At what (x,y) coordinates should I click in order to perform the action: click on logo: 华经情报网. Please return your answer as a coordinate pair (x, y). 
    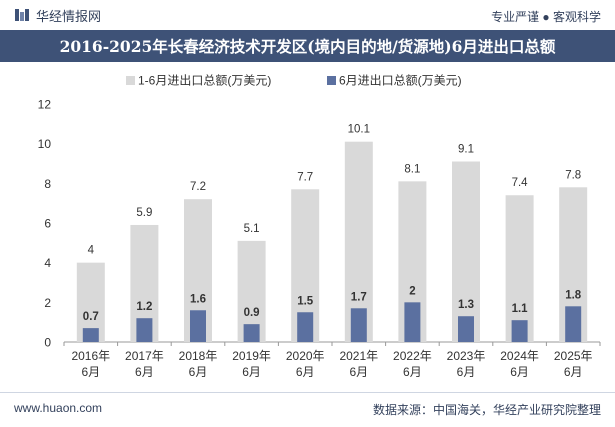
    Looking at the image, I should click on (57, 15).